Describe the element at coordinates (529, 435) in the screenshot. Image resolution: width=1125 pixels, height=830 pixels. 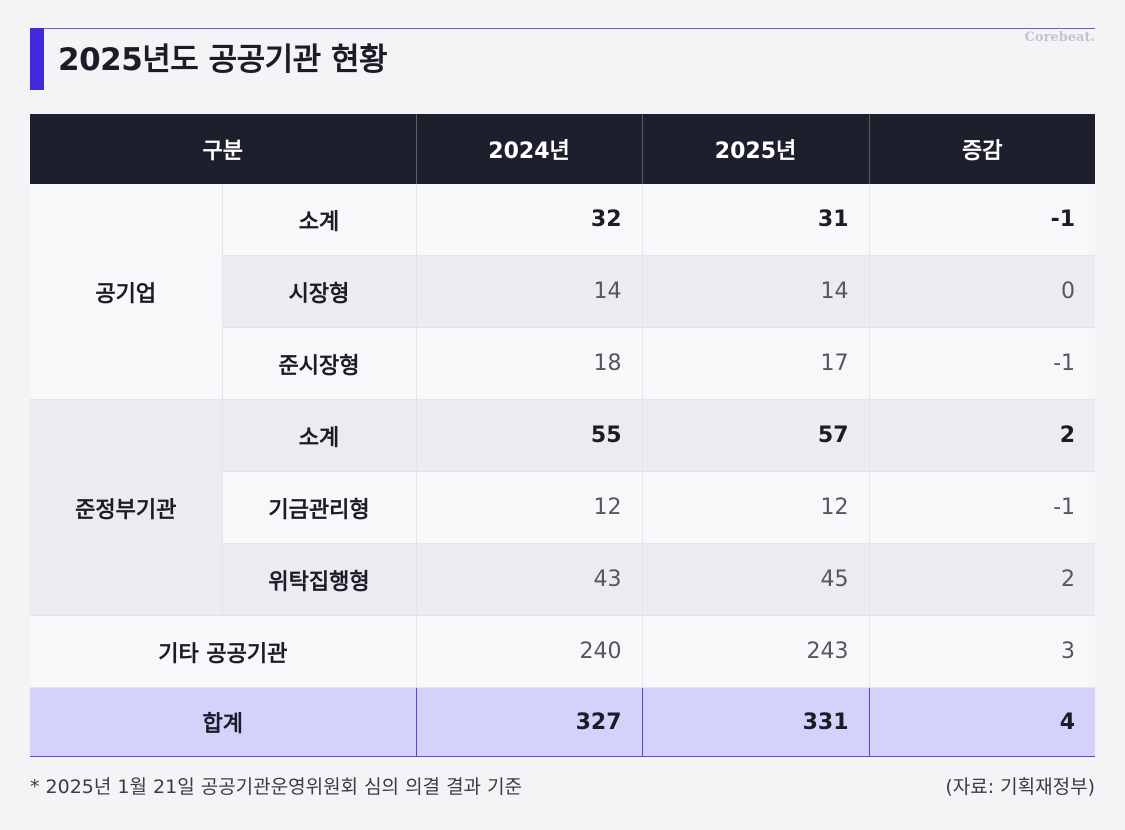
I see `cell-2024: 55` at that location.